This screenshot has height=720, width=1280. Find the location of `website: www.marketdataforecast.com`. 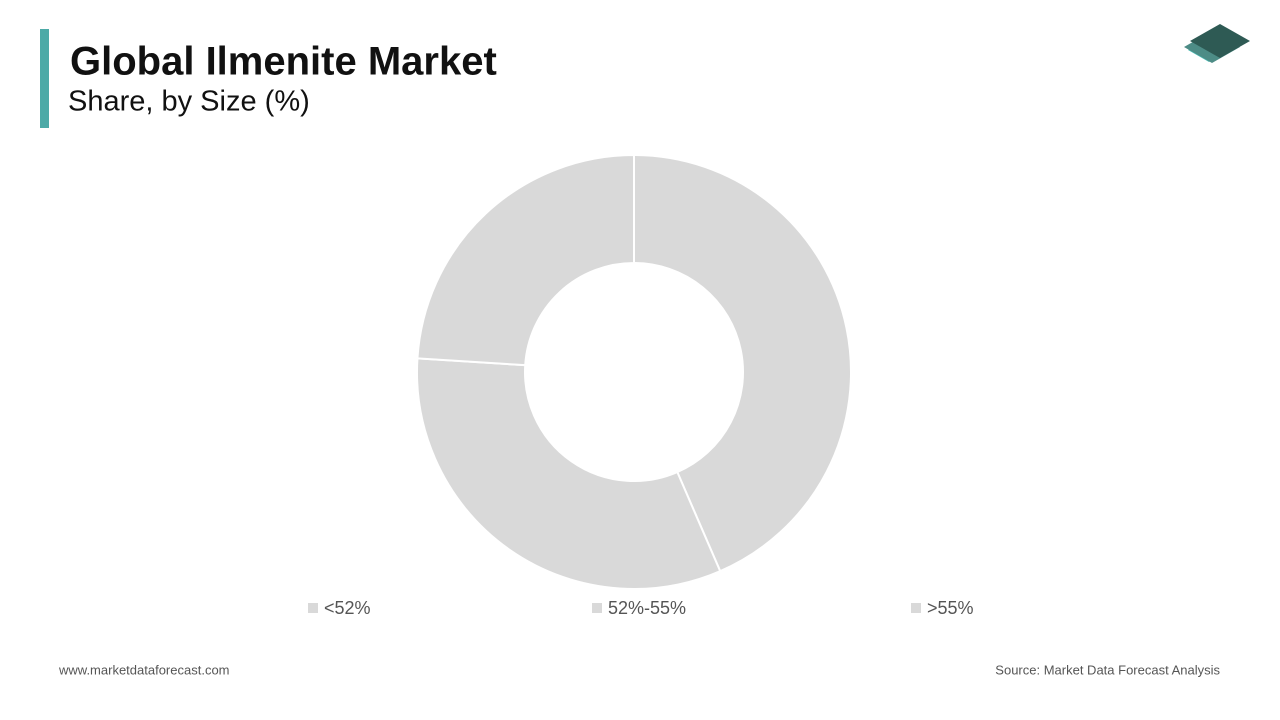

website: www.marketdataforecast.com is located at coordinates (144, 669).